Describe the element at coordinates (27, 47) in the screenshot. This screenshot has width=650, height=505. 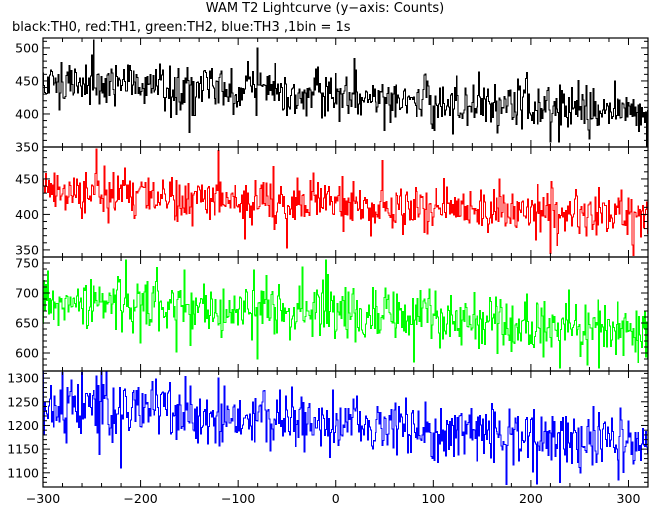
I see `y-tick-label: 500` at that location.